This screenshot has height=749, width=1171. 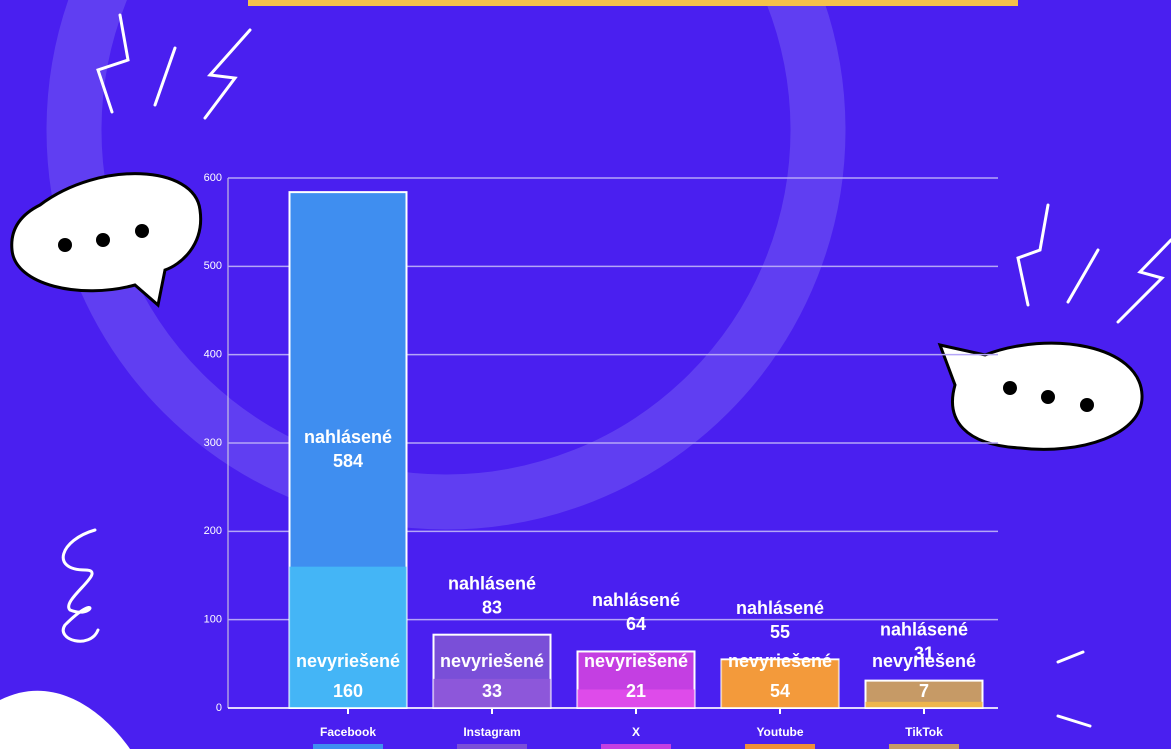 I want to click on data-label: 64, so click(x=636, y=624).